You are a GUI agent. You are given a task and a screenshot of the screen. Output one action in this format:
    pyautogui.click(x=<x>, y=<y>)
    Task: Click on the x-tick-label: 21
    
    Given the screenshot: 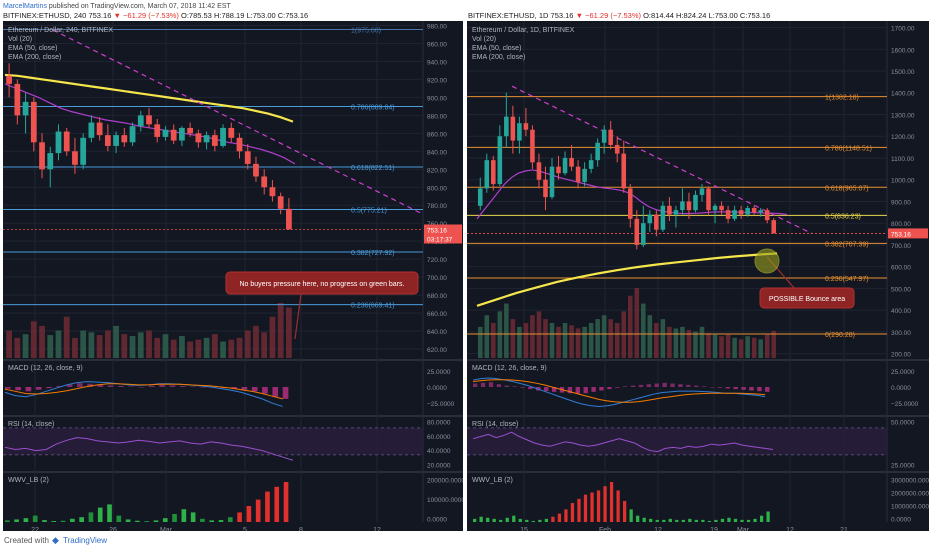 What is the action you would take?
    pyautogui.click(x=844, y=529)
    